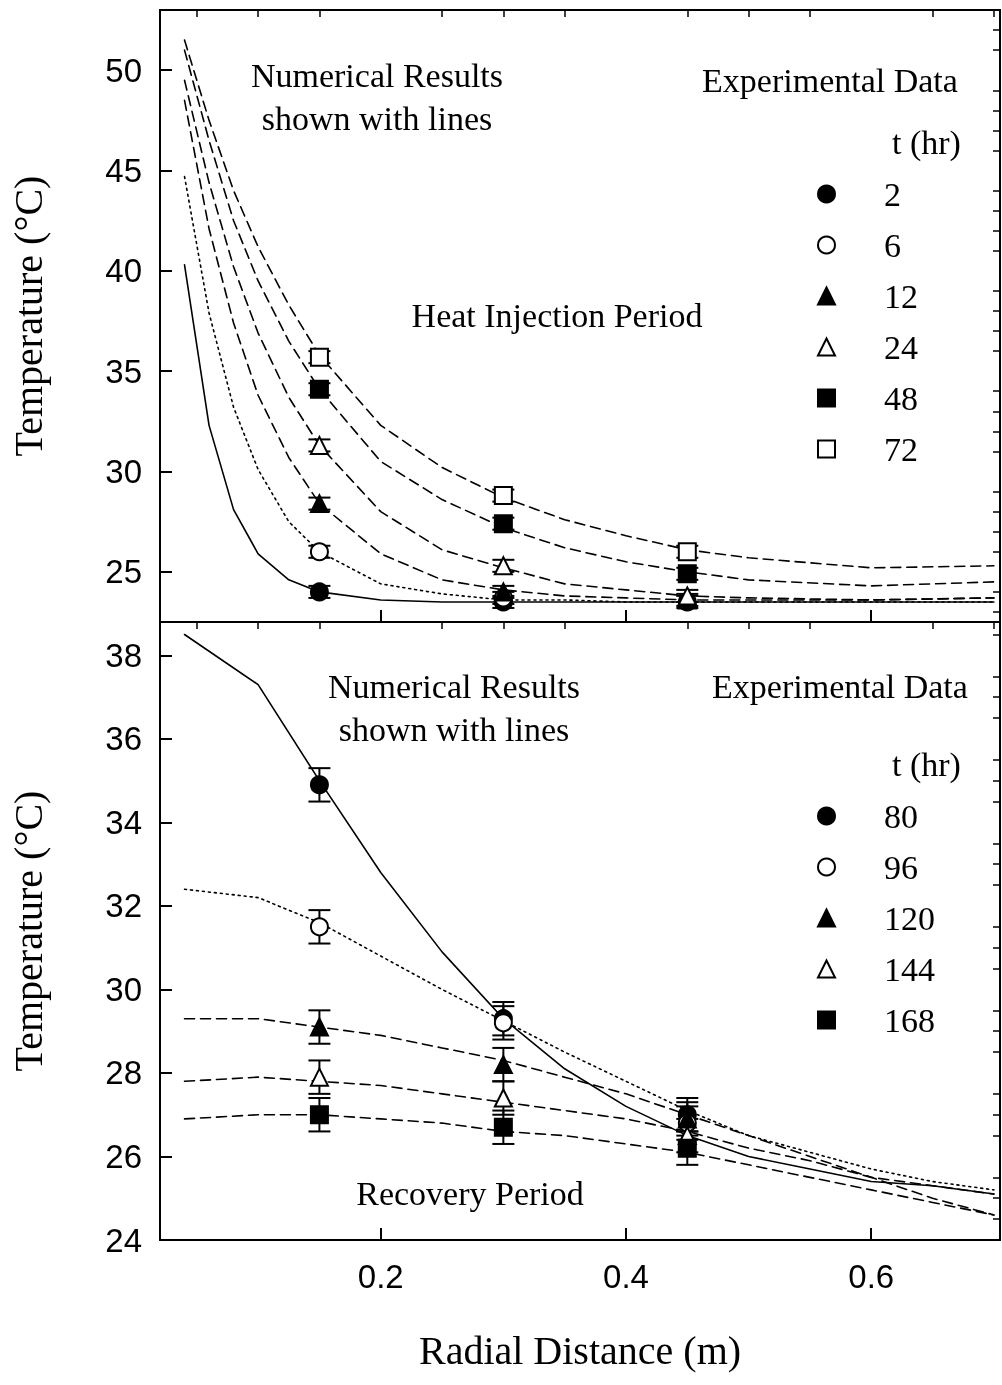  What do you see at coordinates (909, 969) in the screenshot?
I see `legend-label: 144` at bounding box center [909, 969].